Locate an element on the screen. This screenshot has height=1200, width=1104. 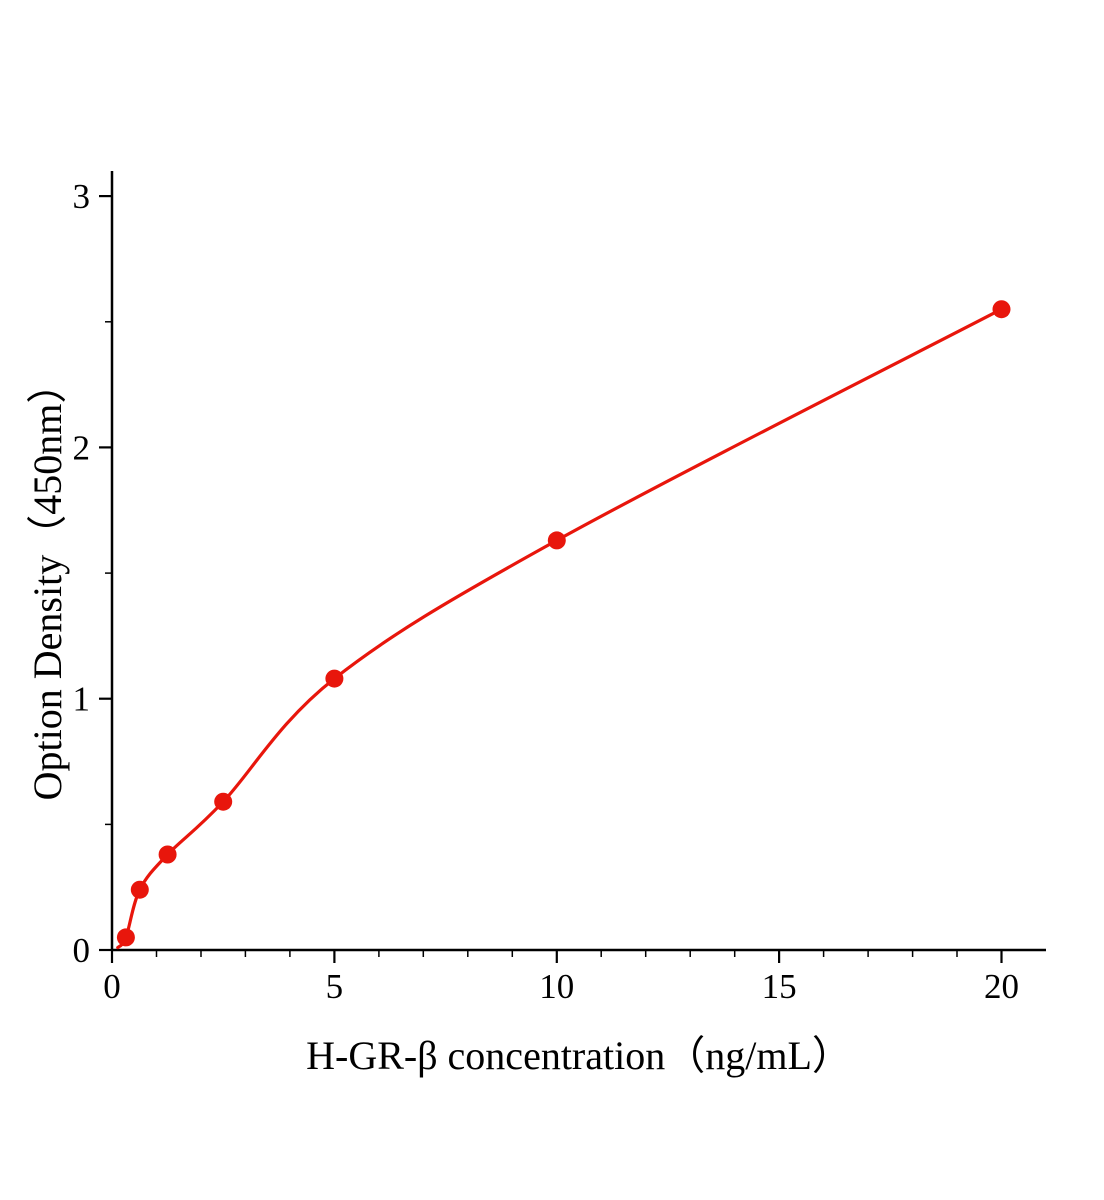
y-tick-label: 2 is located at coordinates (82, 447).